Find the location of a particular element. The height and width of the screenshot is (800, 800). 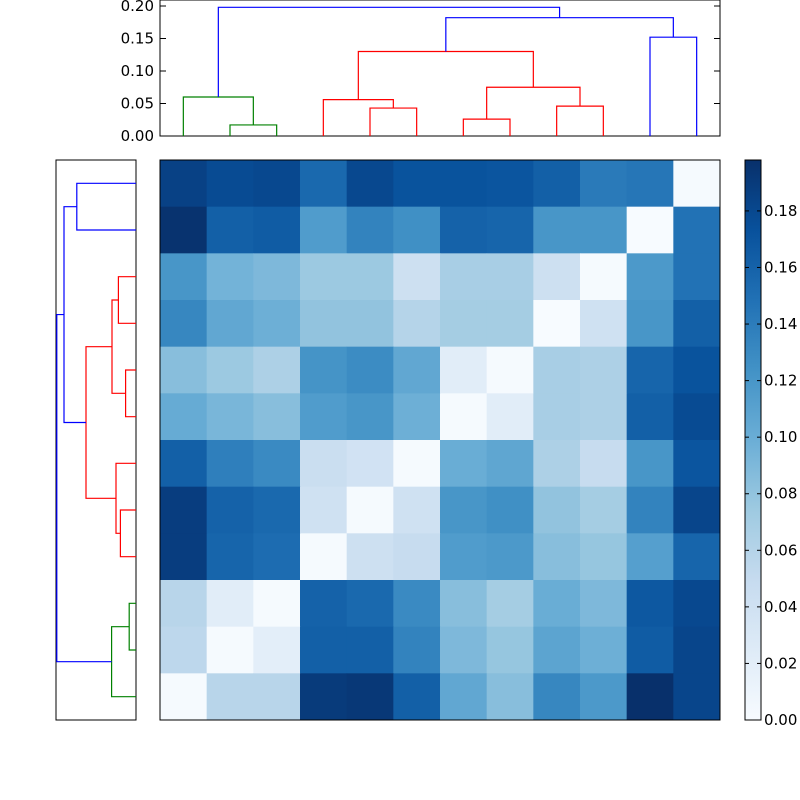

top-dendrogram-frame is located at coordinates (440, 68).